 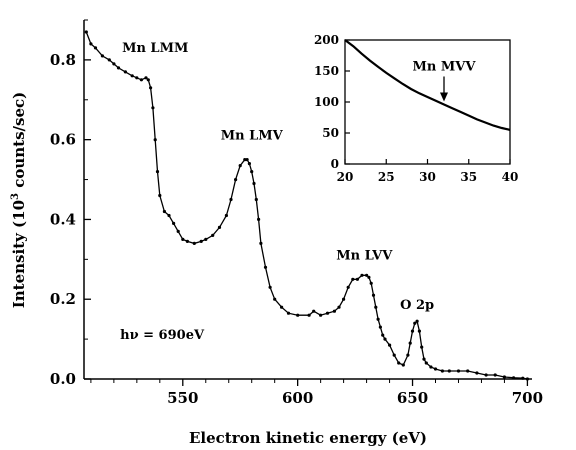 I want to click on main-y-ticks: 0.0 0.2 0.4 0.6 0.8, so click(x=70, y=203).